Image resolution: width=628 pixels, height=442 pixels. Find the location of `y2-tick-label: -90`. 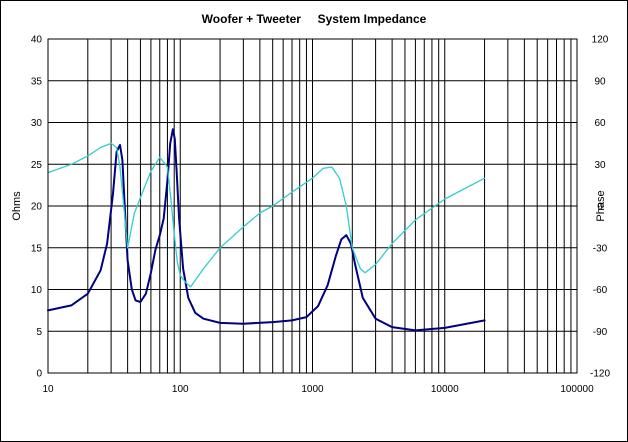

y2-tick-label: -90 is located at coordinates (600, 332).